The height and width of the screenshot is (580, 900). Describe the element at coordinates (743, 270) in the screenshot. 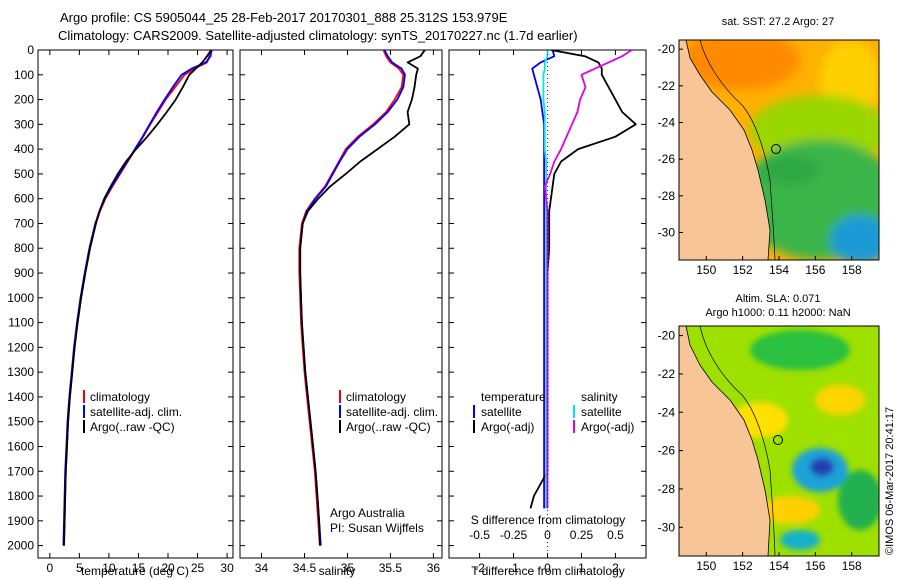

I see `lon-tick-label: 152` at that location.